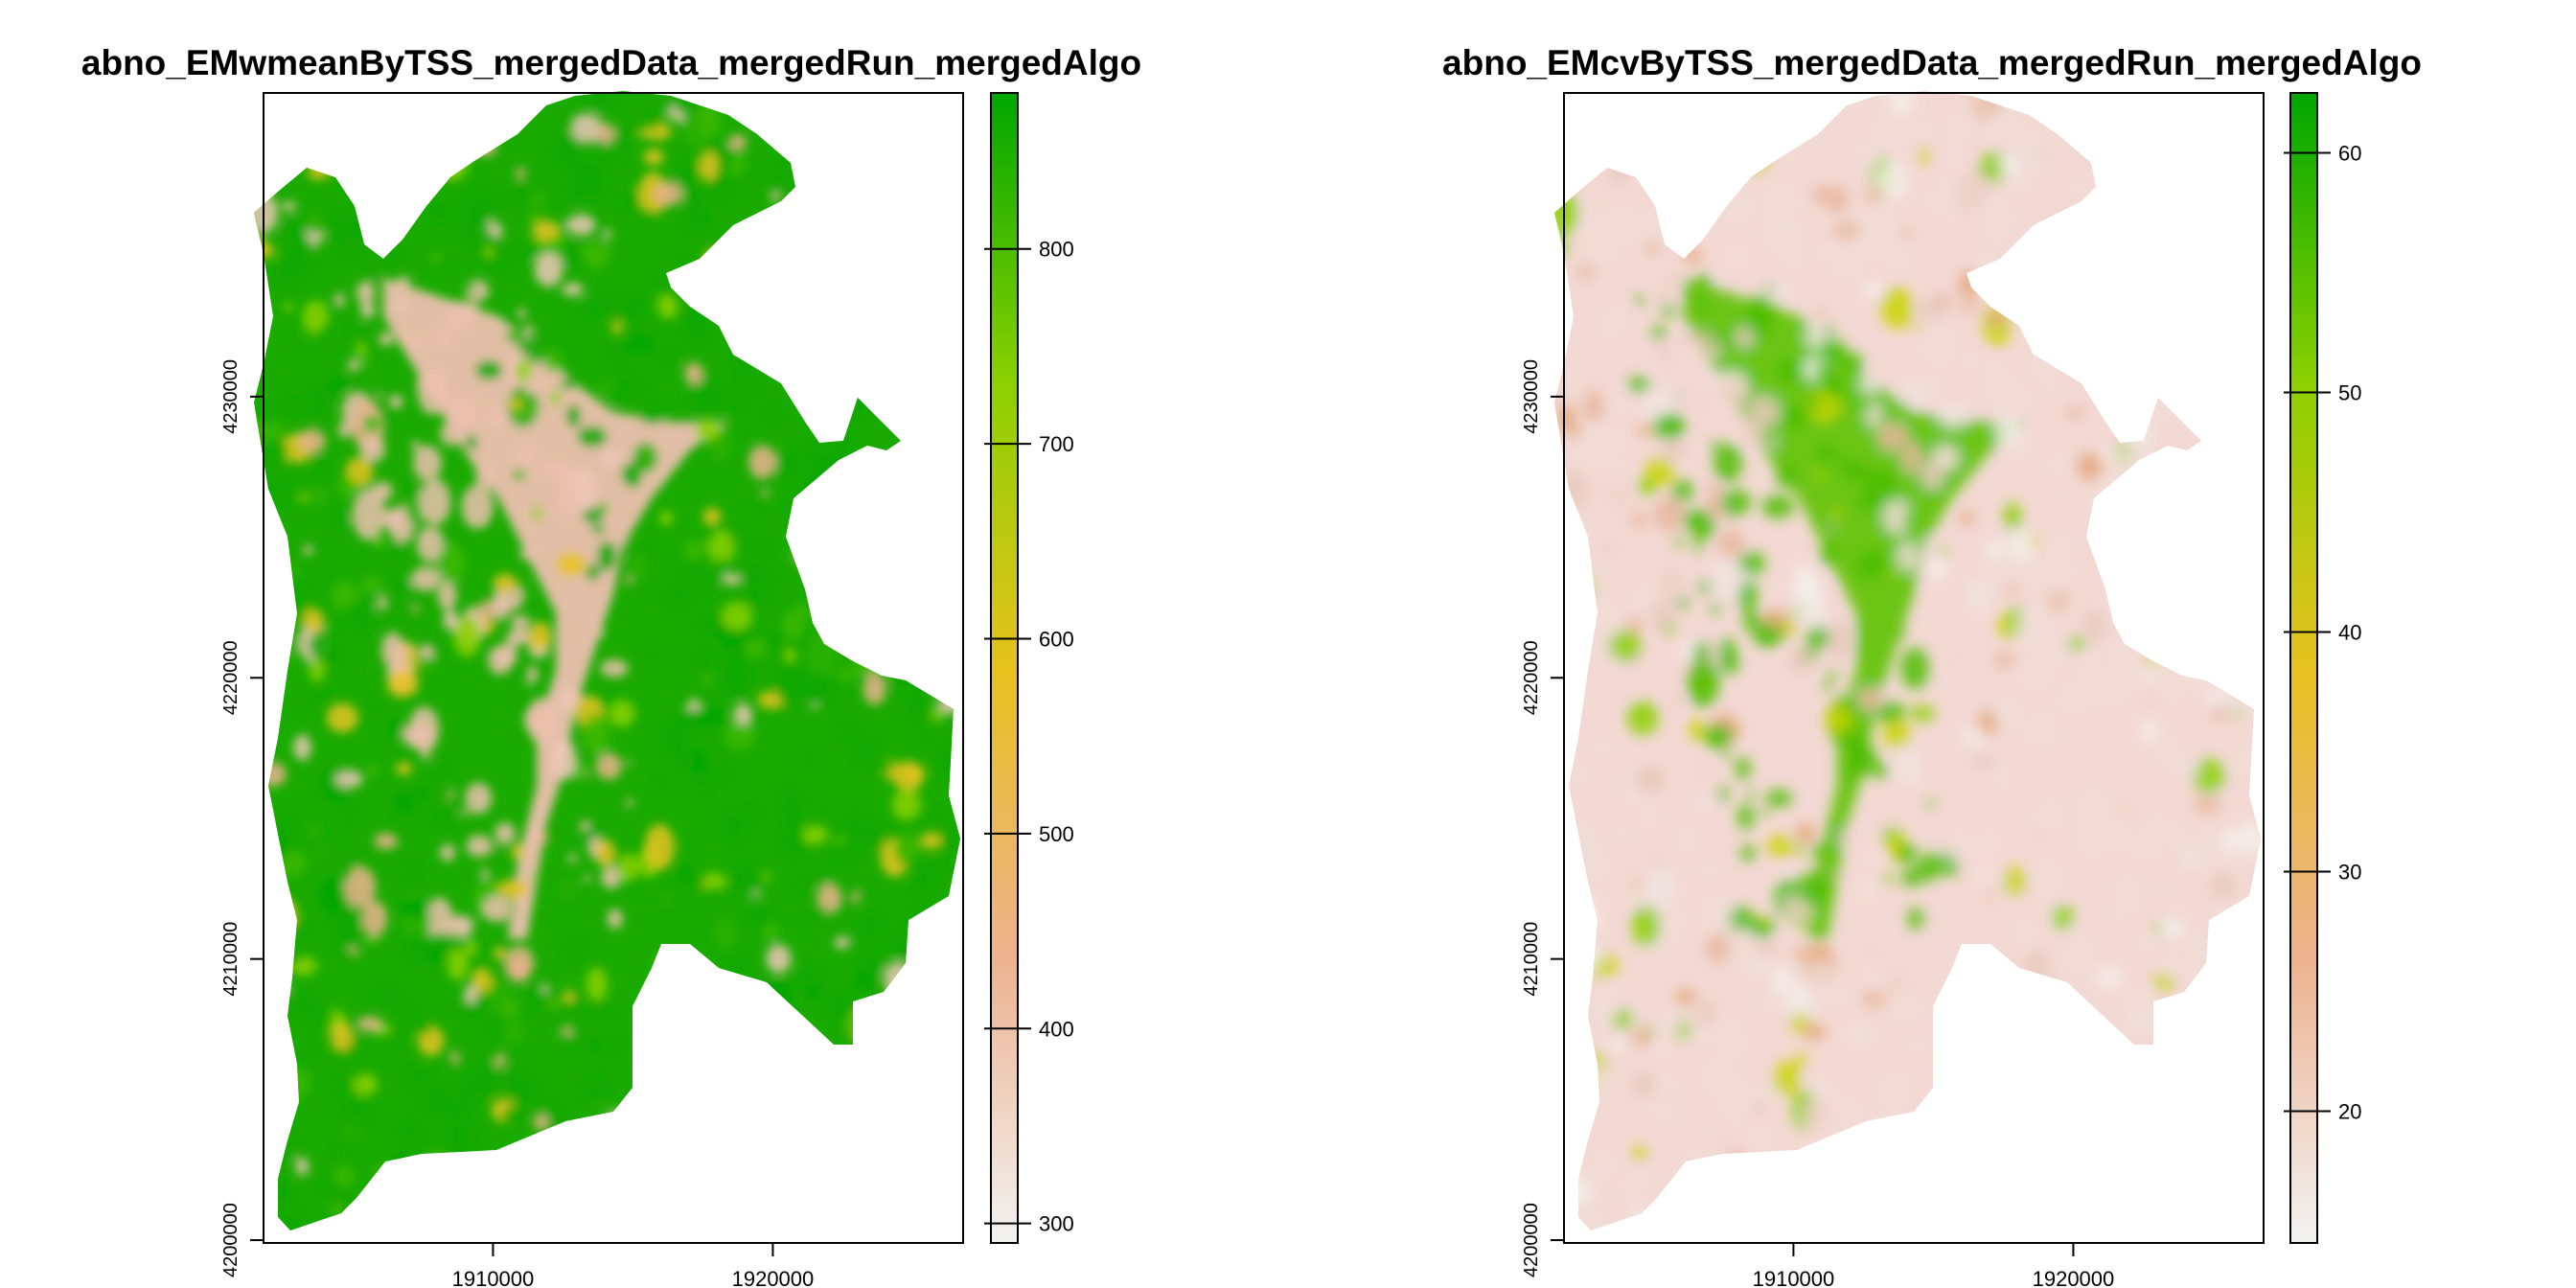 The height and width of the screenshot is (1288, 2576). What do you see at coordinates (1542, 818) in the screenshot?
I see `right-y-axis: 4200000 4210000 4220000 4230000` at bounding box center [1542, 818].